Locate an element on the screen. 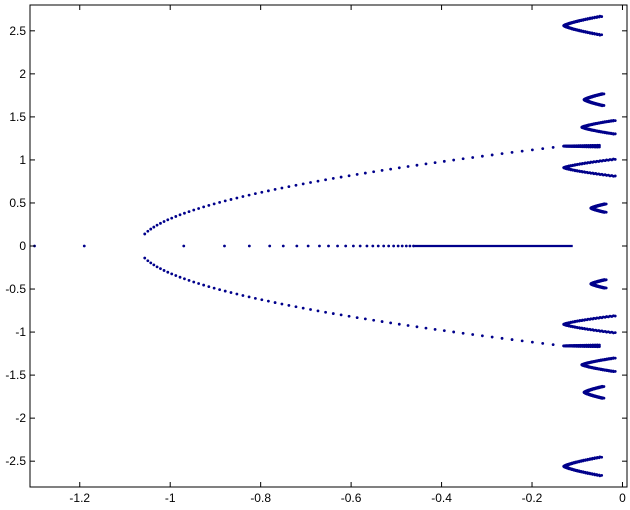  x-tick-label: -0.8 is located at coordinates (260, 498).